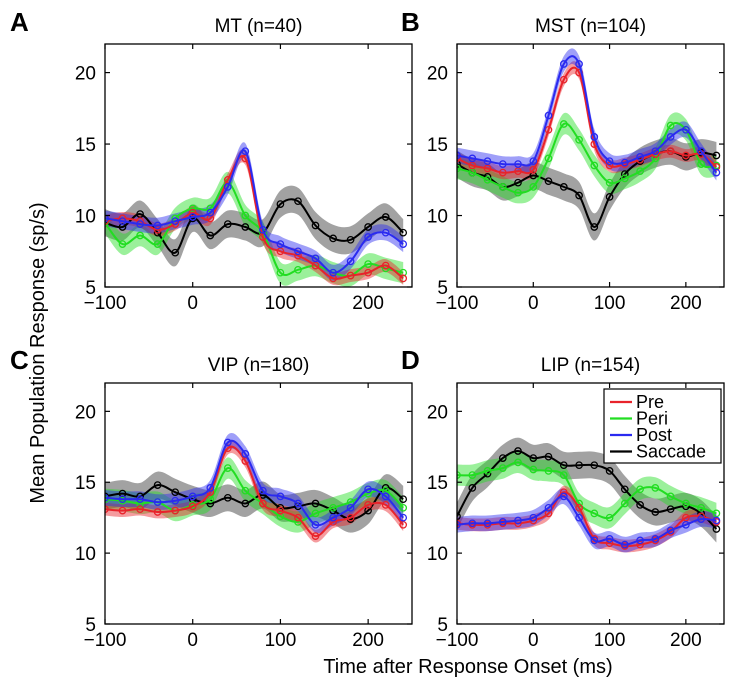  I want to click on y-tick-label: 10, so click(85, 554).